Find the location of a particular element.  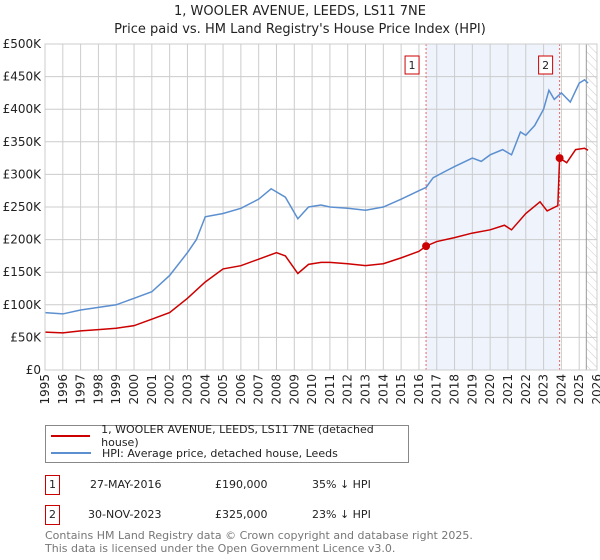

sale-marker: 1 is located at coordinates (52, 485).